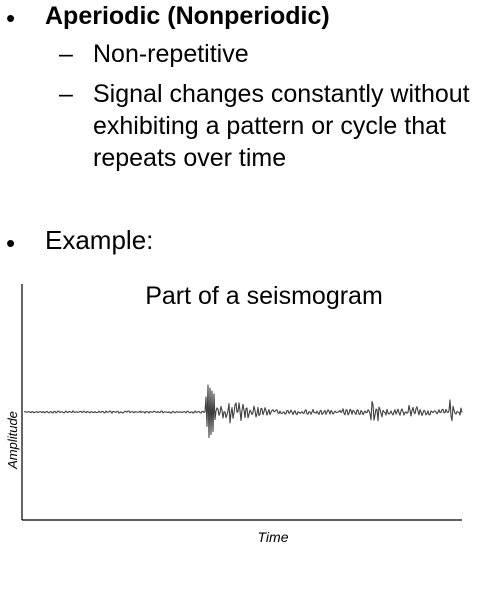 The height and width of the screenshot is (600, 477). Describe the element at coordinates (99, 240) in the screenshot. I see `example-label: Example:` at that location.